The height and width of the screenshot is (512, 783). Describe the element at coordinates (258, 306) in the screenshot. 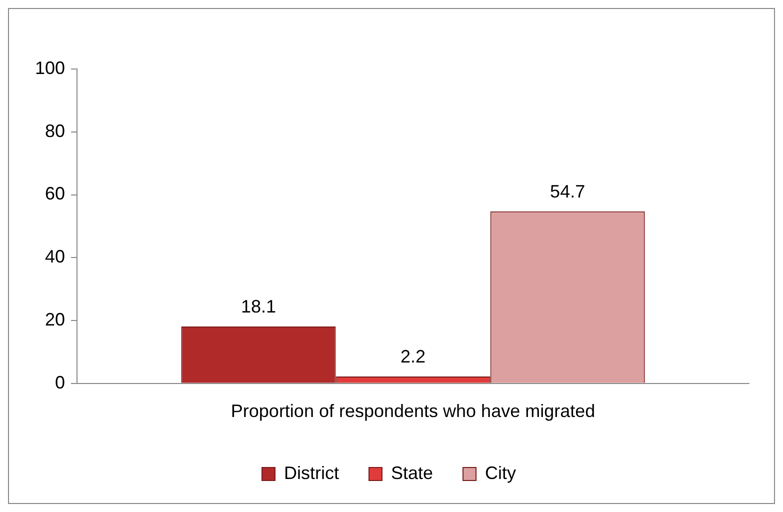

I see `data-label: 18.1` at that location.